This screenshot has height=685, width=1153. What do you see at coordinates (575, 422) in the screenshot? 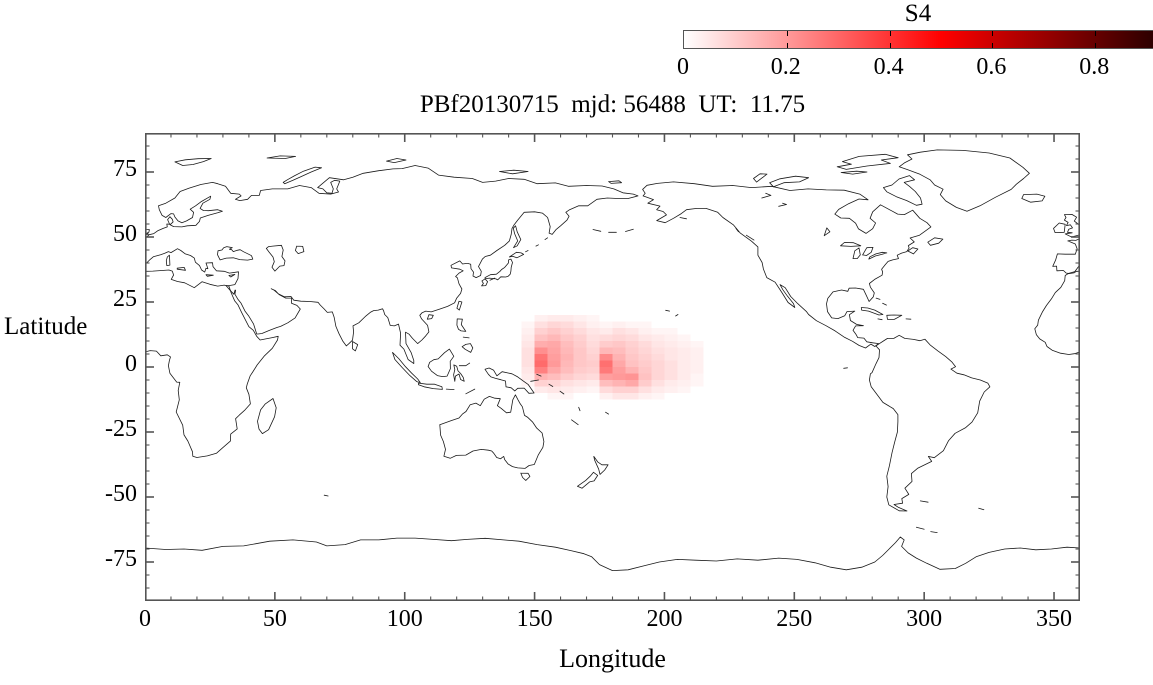
I see `coastline-new-caledonia` at bounding box center [575, 422].